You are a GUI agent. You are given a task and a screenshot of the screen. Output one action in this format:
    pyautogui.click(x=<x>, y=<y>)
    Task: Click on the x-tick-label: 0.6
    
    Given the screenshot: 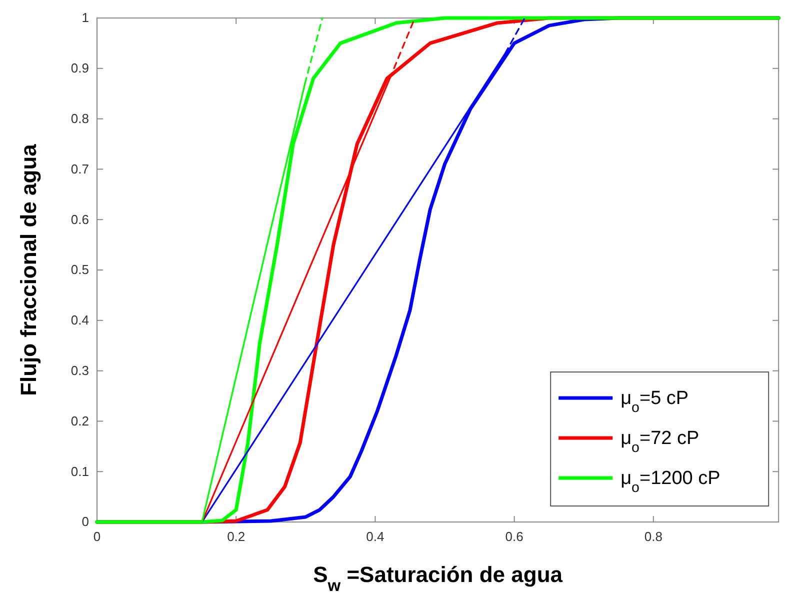 What is the action you would take?
    pyautogui.click(x=514, y=536)
    